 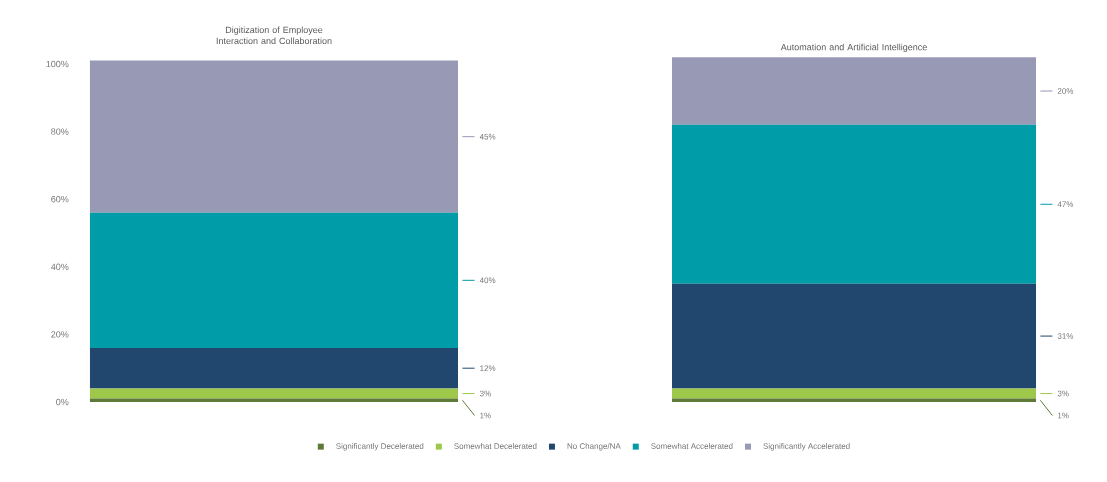 I want to click on y-tick-label: 20%, so click(x=60, y=334).